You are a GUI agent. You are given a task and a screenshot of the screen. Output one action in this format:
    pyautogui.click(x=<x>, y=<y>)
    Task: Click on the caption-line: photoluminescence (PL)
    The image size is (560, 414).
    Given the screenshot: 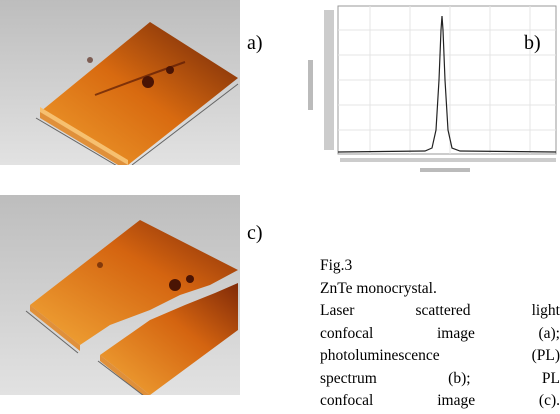 What is the action you would take?
    pyautogui.click(x=440, y=355)
    